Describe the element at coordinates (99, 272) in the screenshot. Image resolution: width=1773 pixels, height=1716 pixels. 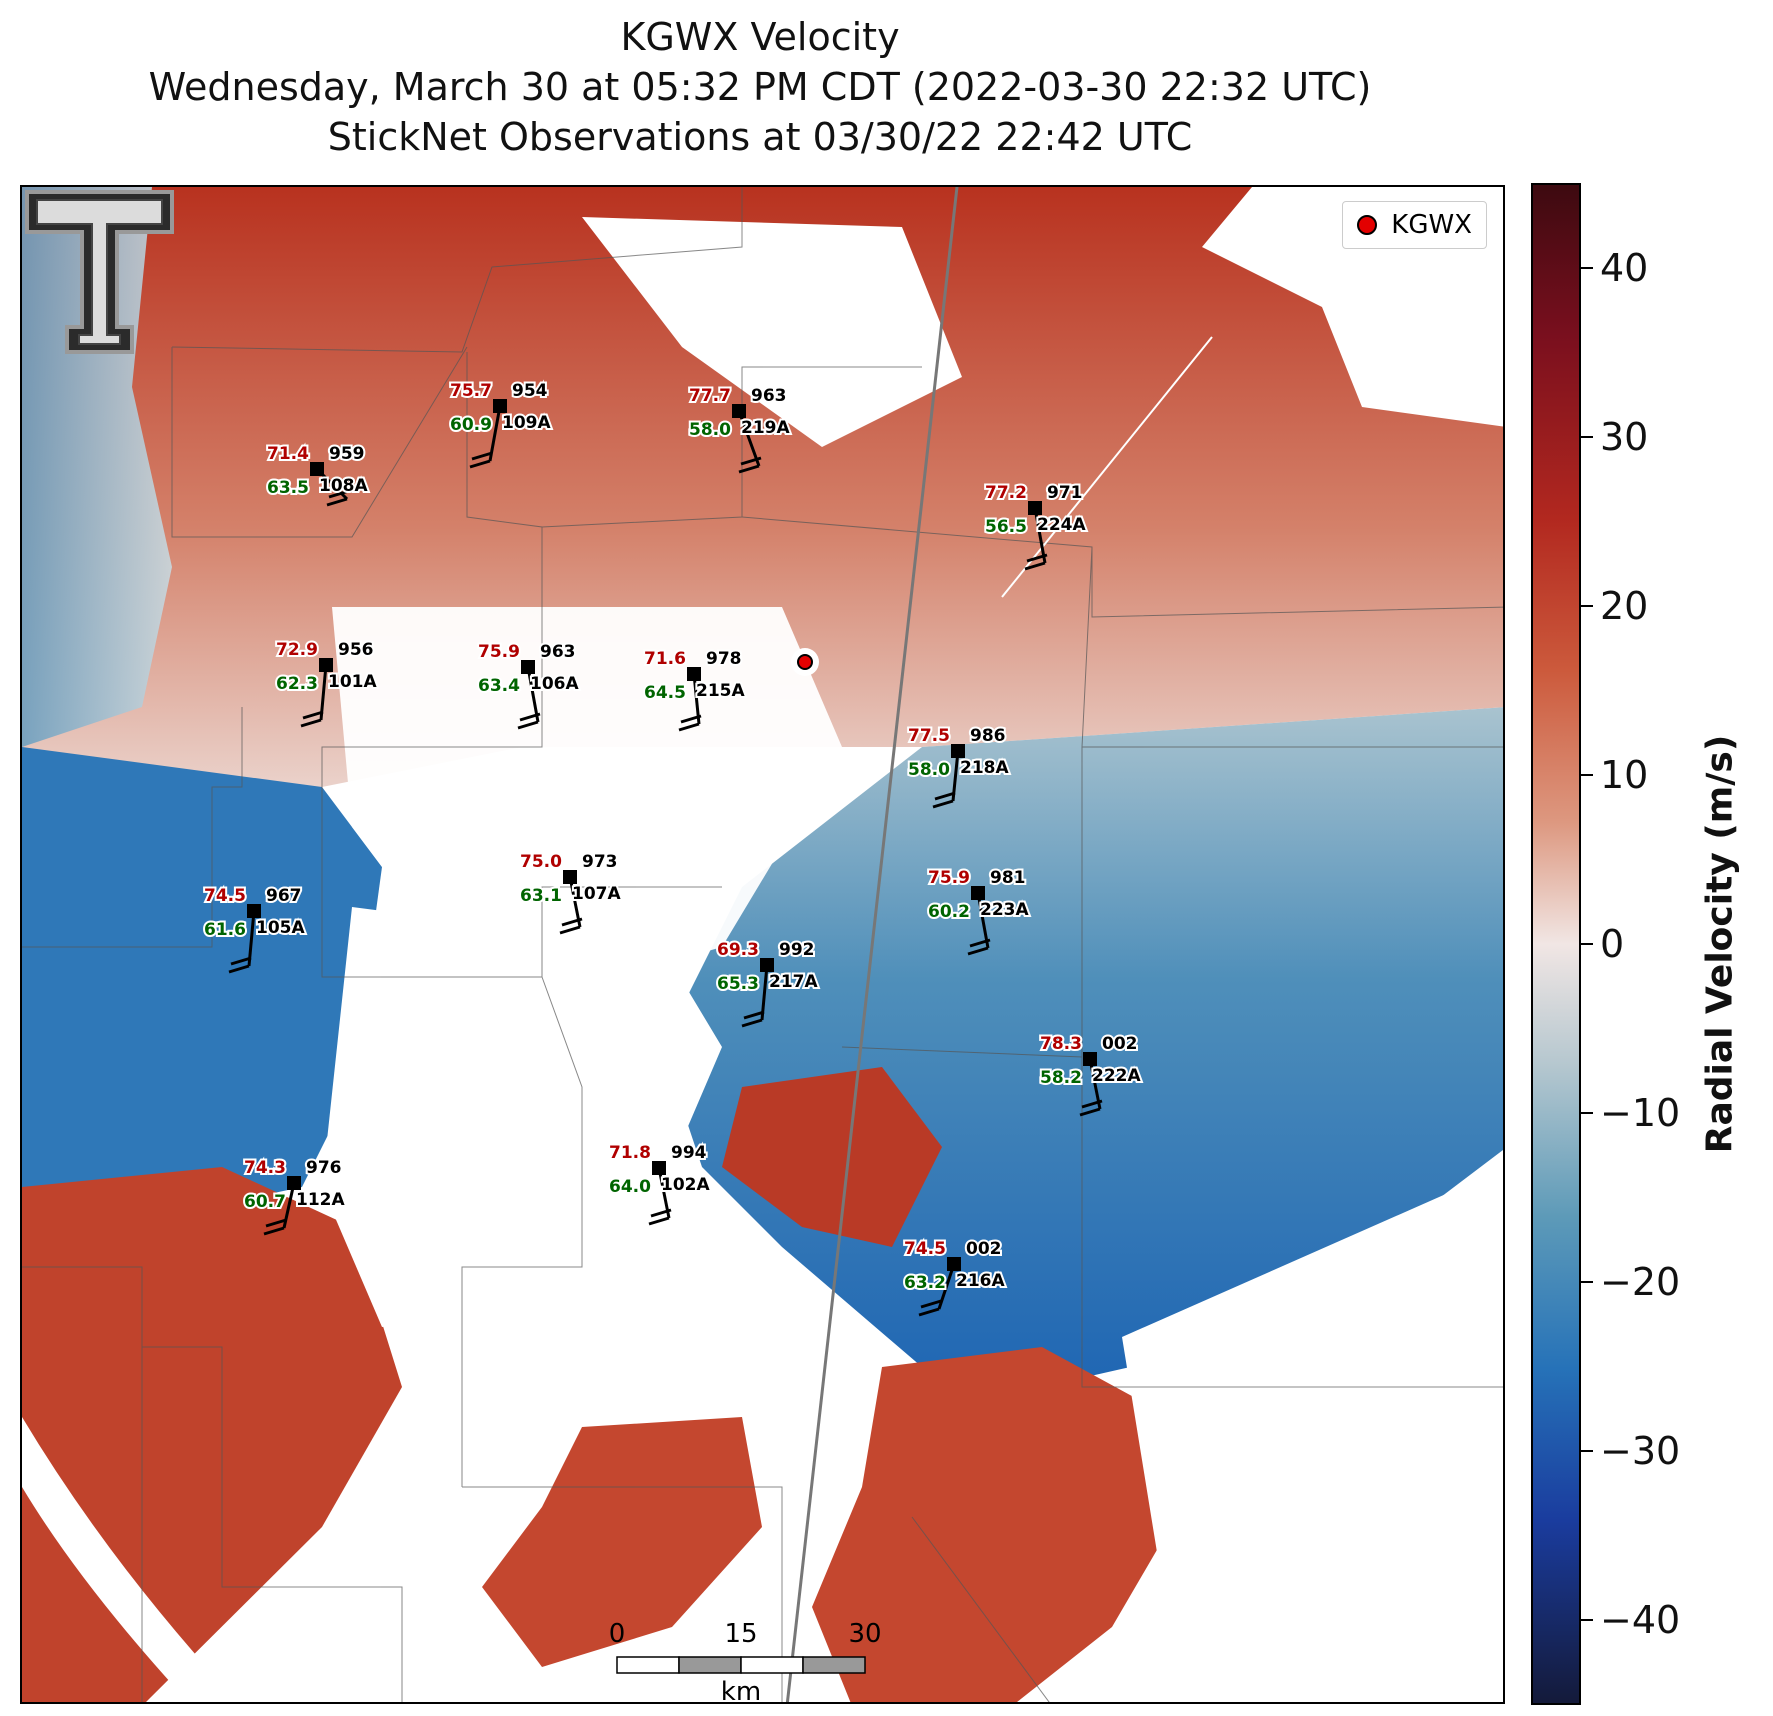
I see `texas-tech-logo` at that location.